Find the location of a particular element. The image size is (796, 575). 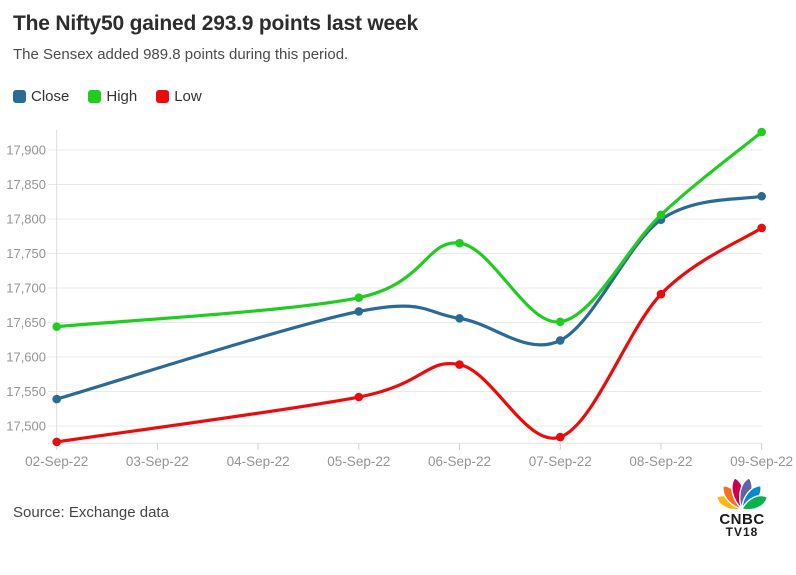

x-axis-tick-label: 06-Sep-22 is located at coordinates (459, 461).